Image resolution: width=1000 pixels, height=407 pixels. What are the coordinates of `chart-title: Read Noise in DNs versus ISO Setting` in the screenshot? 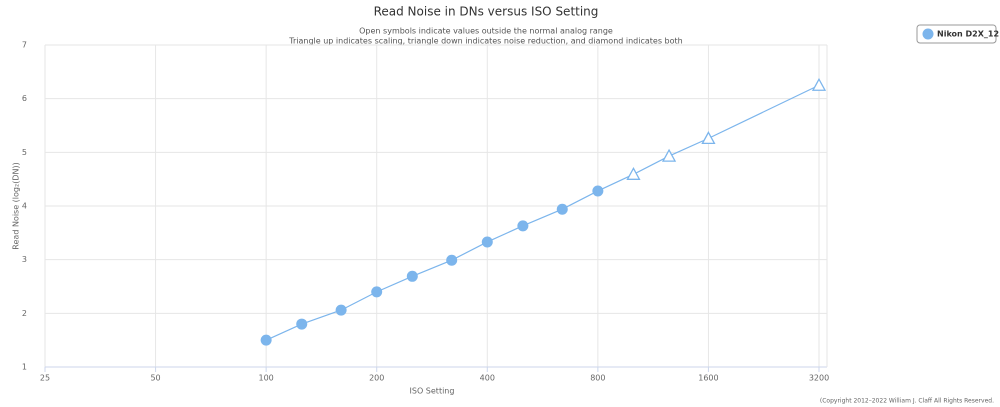 It's located at (486, 12).